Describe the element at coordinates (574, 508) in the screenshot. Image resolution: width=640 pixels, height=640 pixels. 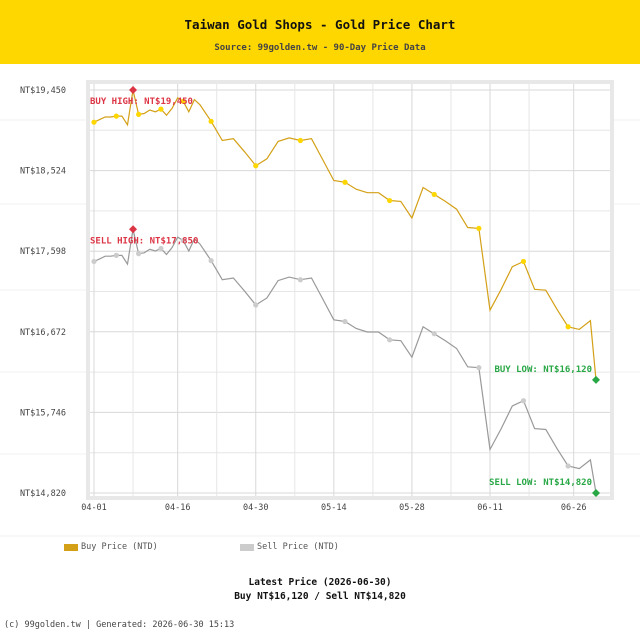
I see `x-tick-label: 06-26` at that location.